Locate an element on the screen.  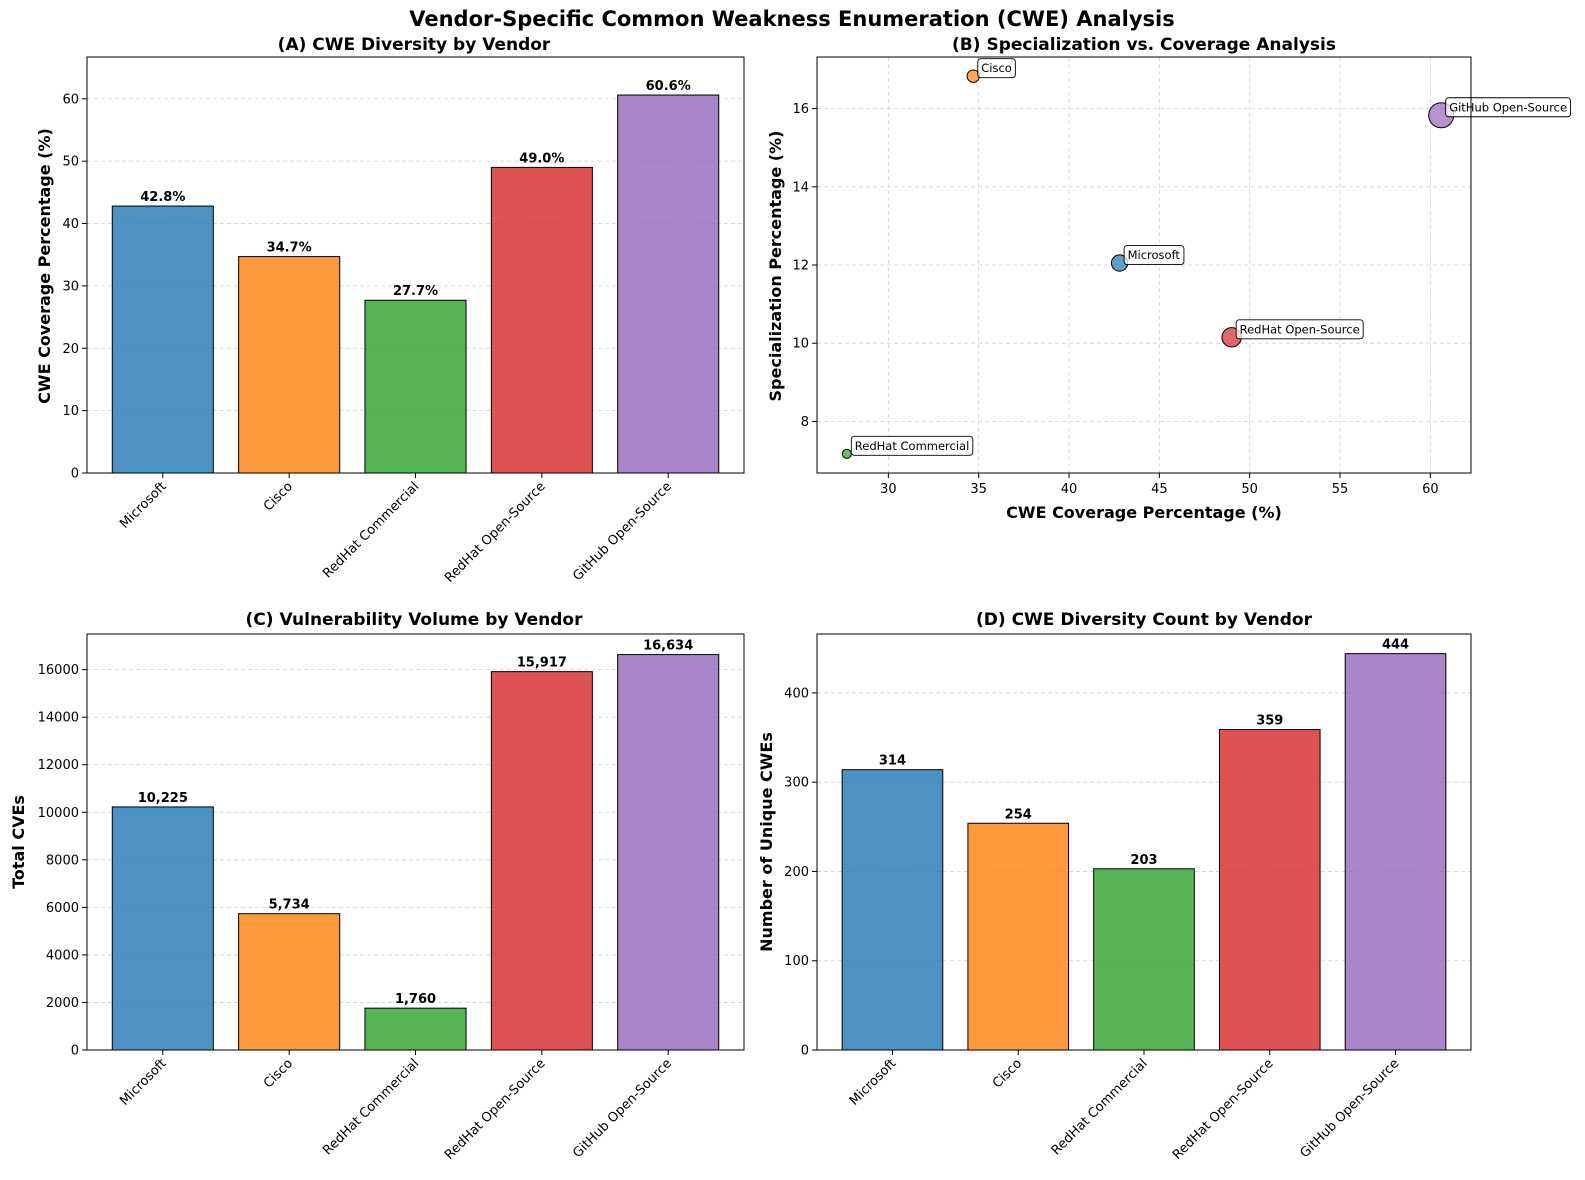
panel-d-bar-microsoft is located at coordinates (892, 910).